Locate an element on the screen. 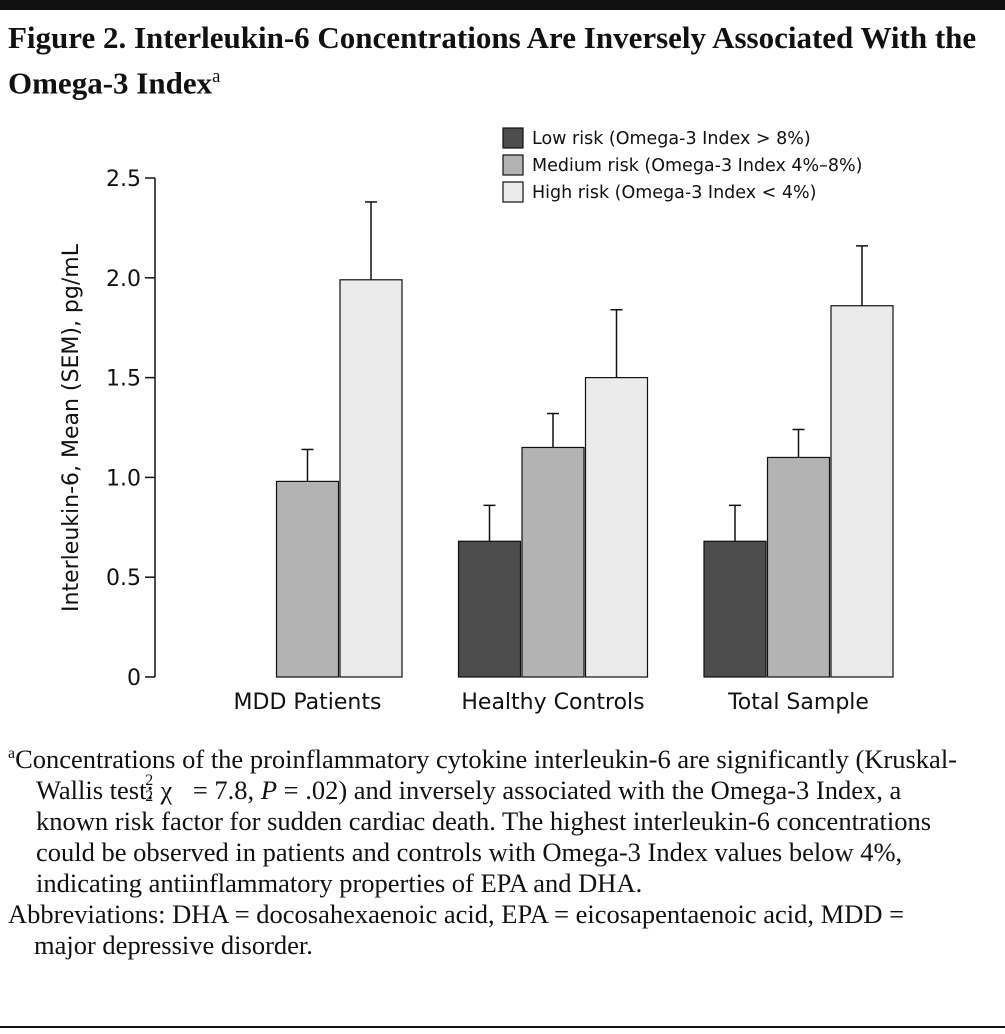 The height and width of the screenshot is (1034, 1005). x-tick-label: MDD Patients is located at coordinates (308, 702).